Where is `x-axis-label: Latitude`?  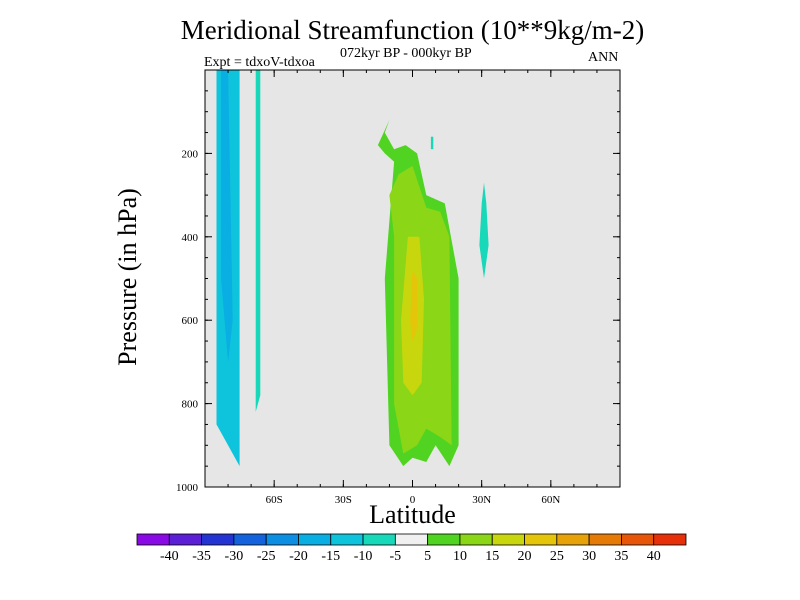 x-axis-label: Latitude is located at coordinates (412, 514).